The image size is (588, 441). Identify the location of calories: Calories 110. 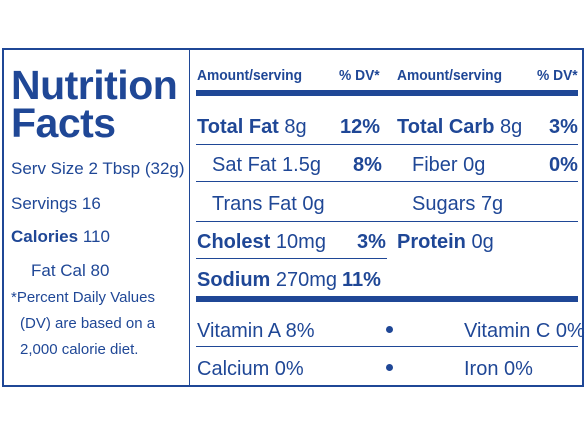
(60, 236).